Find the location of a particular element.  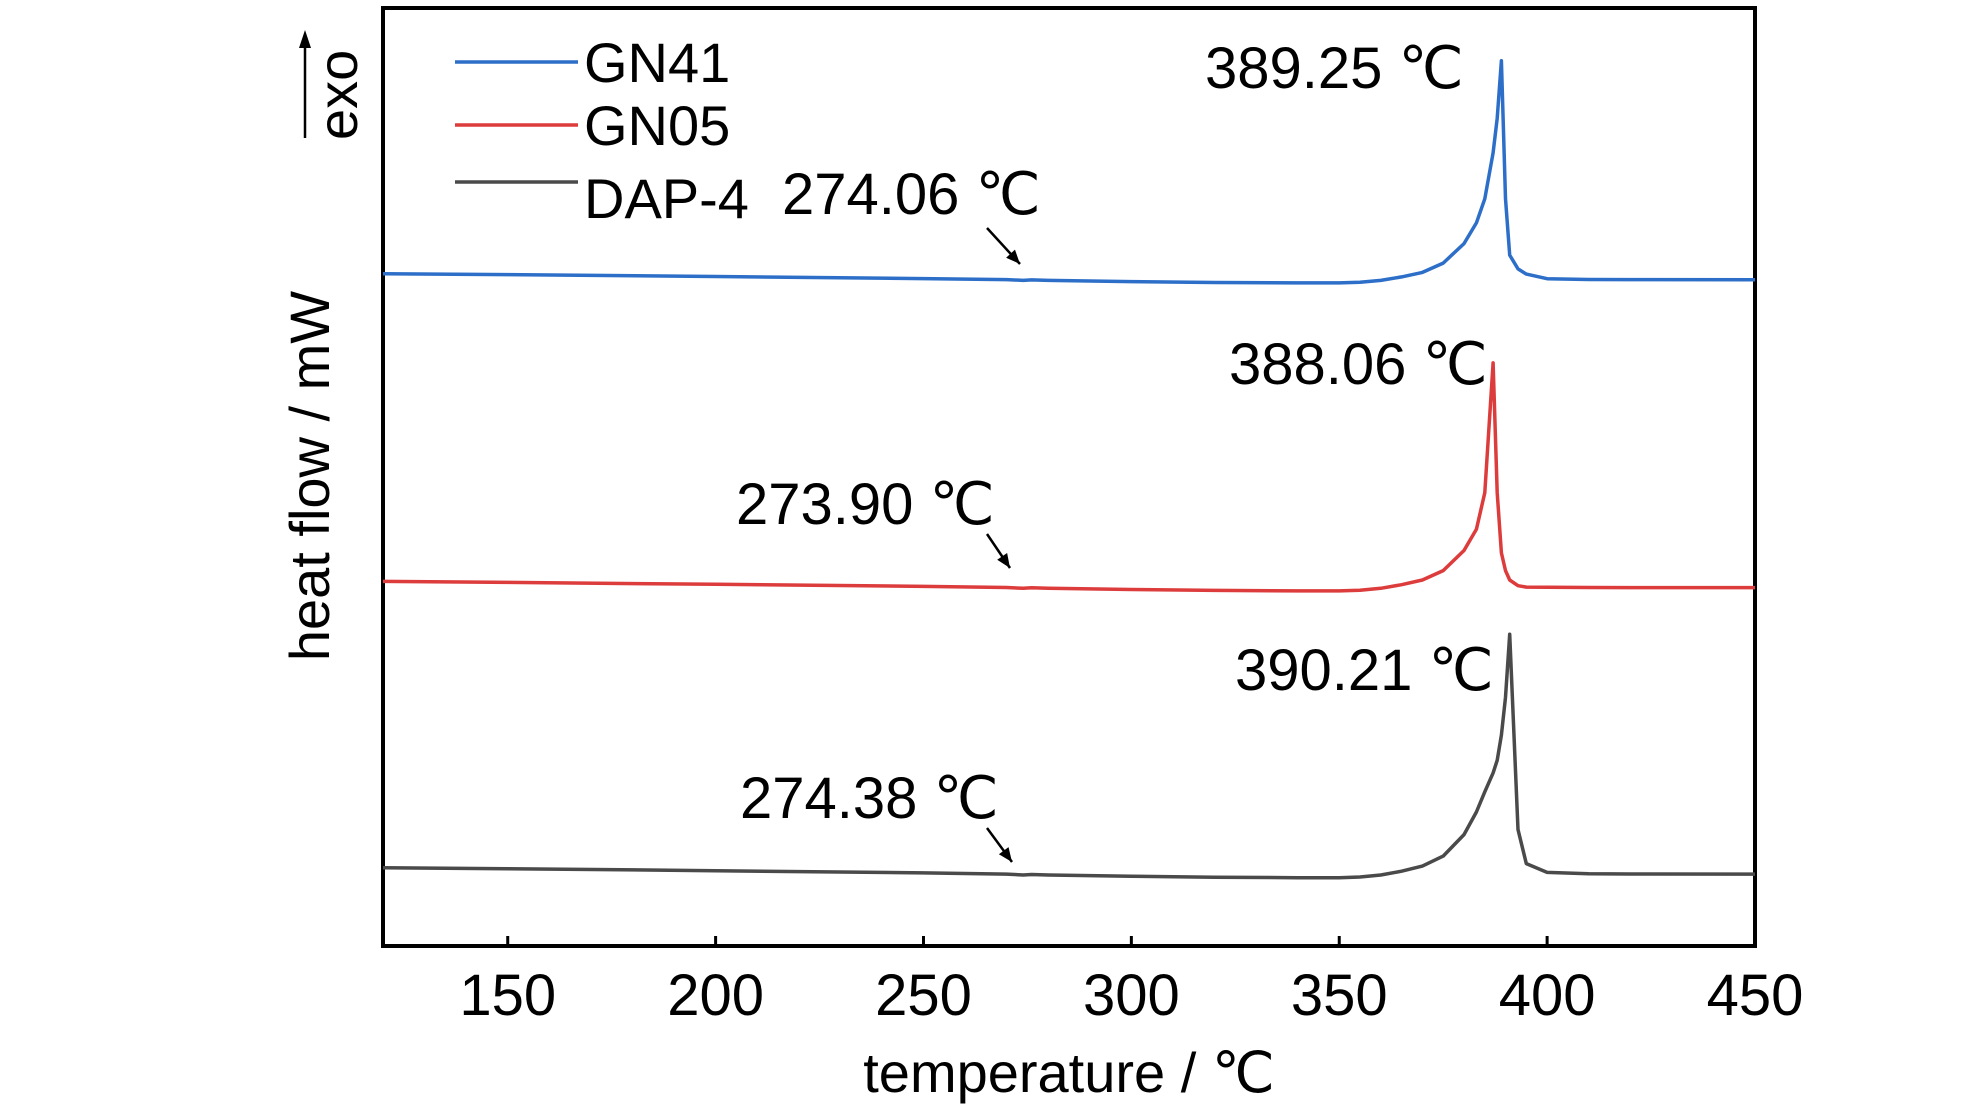

exo-indicator: exo is located at coordinates (334, 85).